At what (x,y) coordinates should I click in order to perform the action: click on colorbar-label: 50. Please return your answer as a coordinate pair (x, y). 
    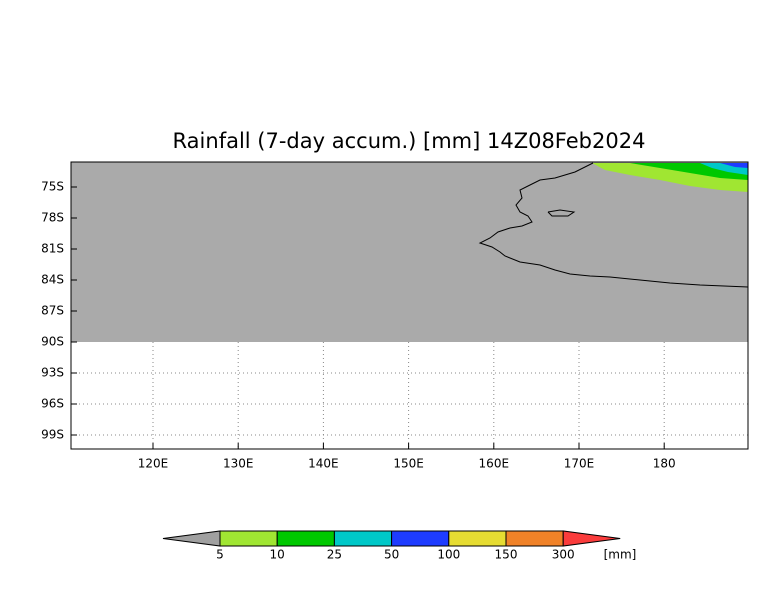
    Looking at the image, I should click on (391, 555).